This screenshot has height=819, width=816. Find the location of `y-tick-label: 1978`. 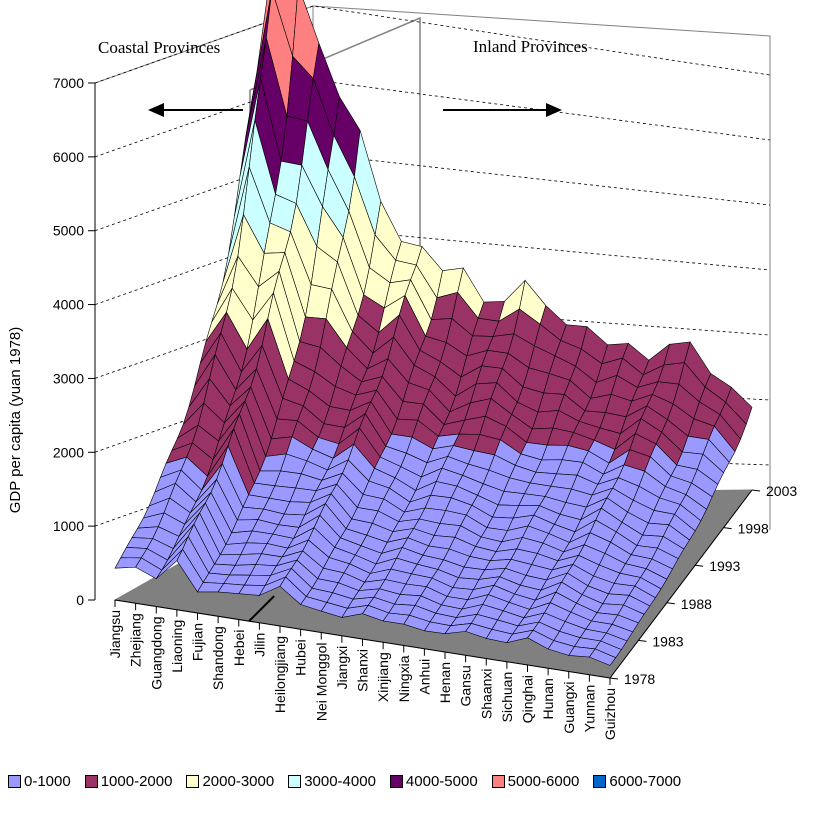

y-tick-label: 1978 is located at coordinates (639, 679).